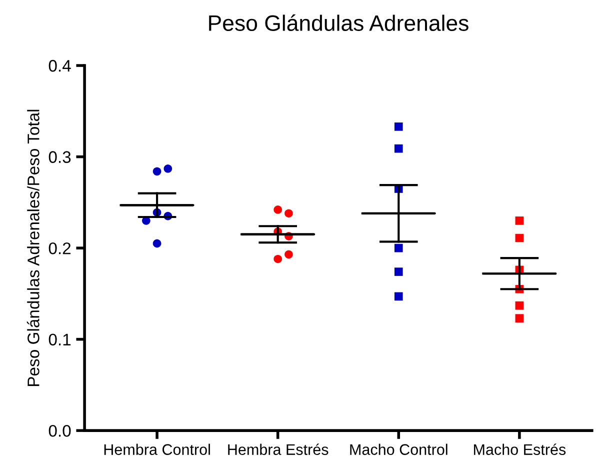  Describe the element at coordinates (338, 23) in the screenshot. I see `chart-title: Peso Glándulas Adrenales` at that location.